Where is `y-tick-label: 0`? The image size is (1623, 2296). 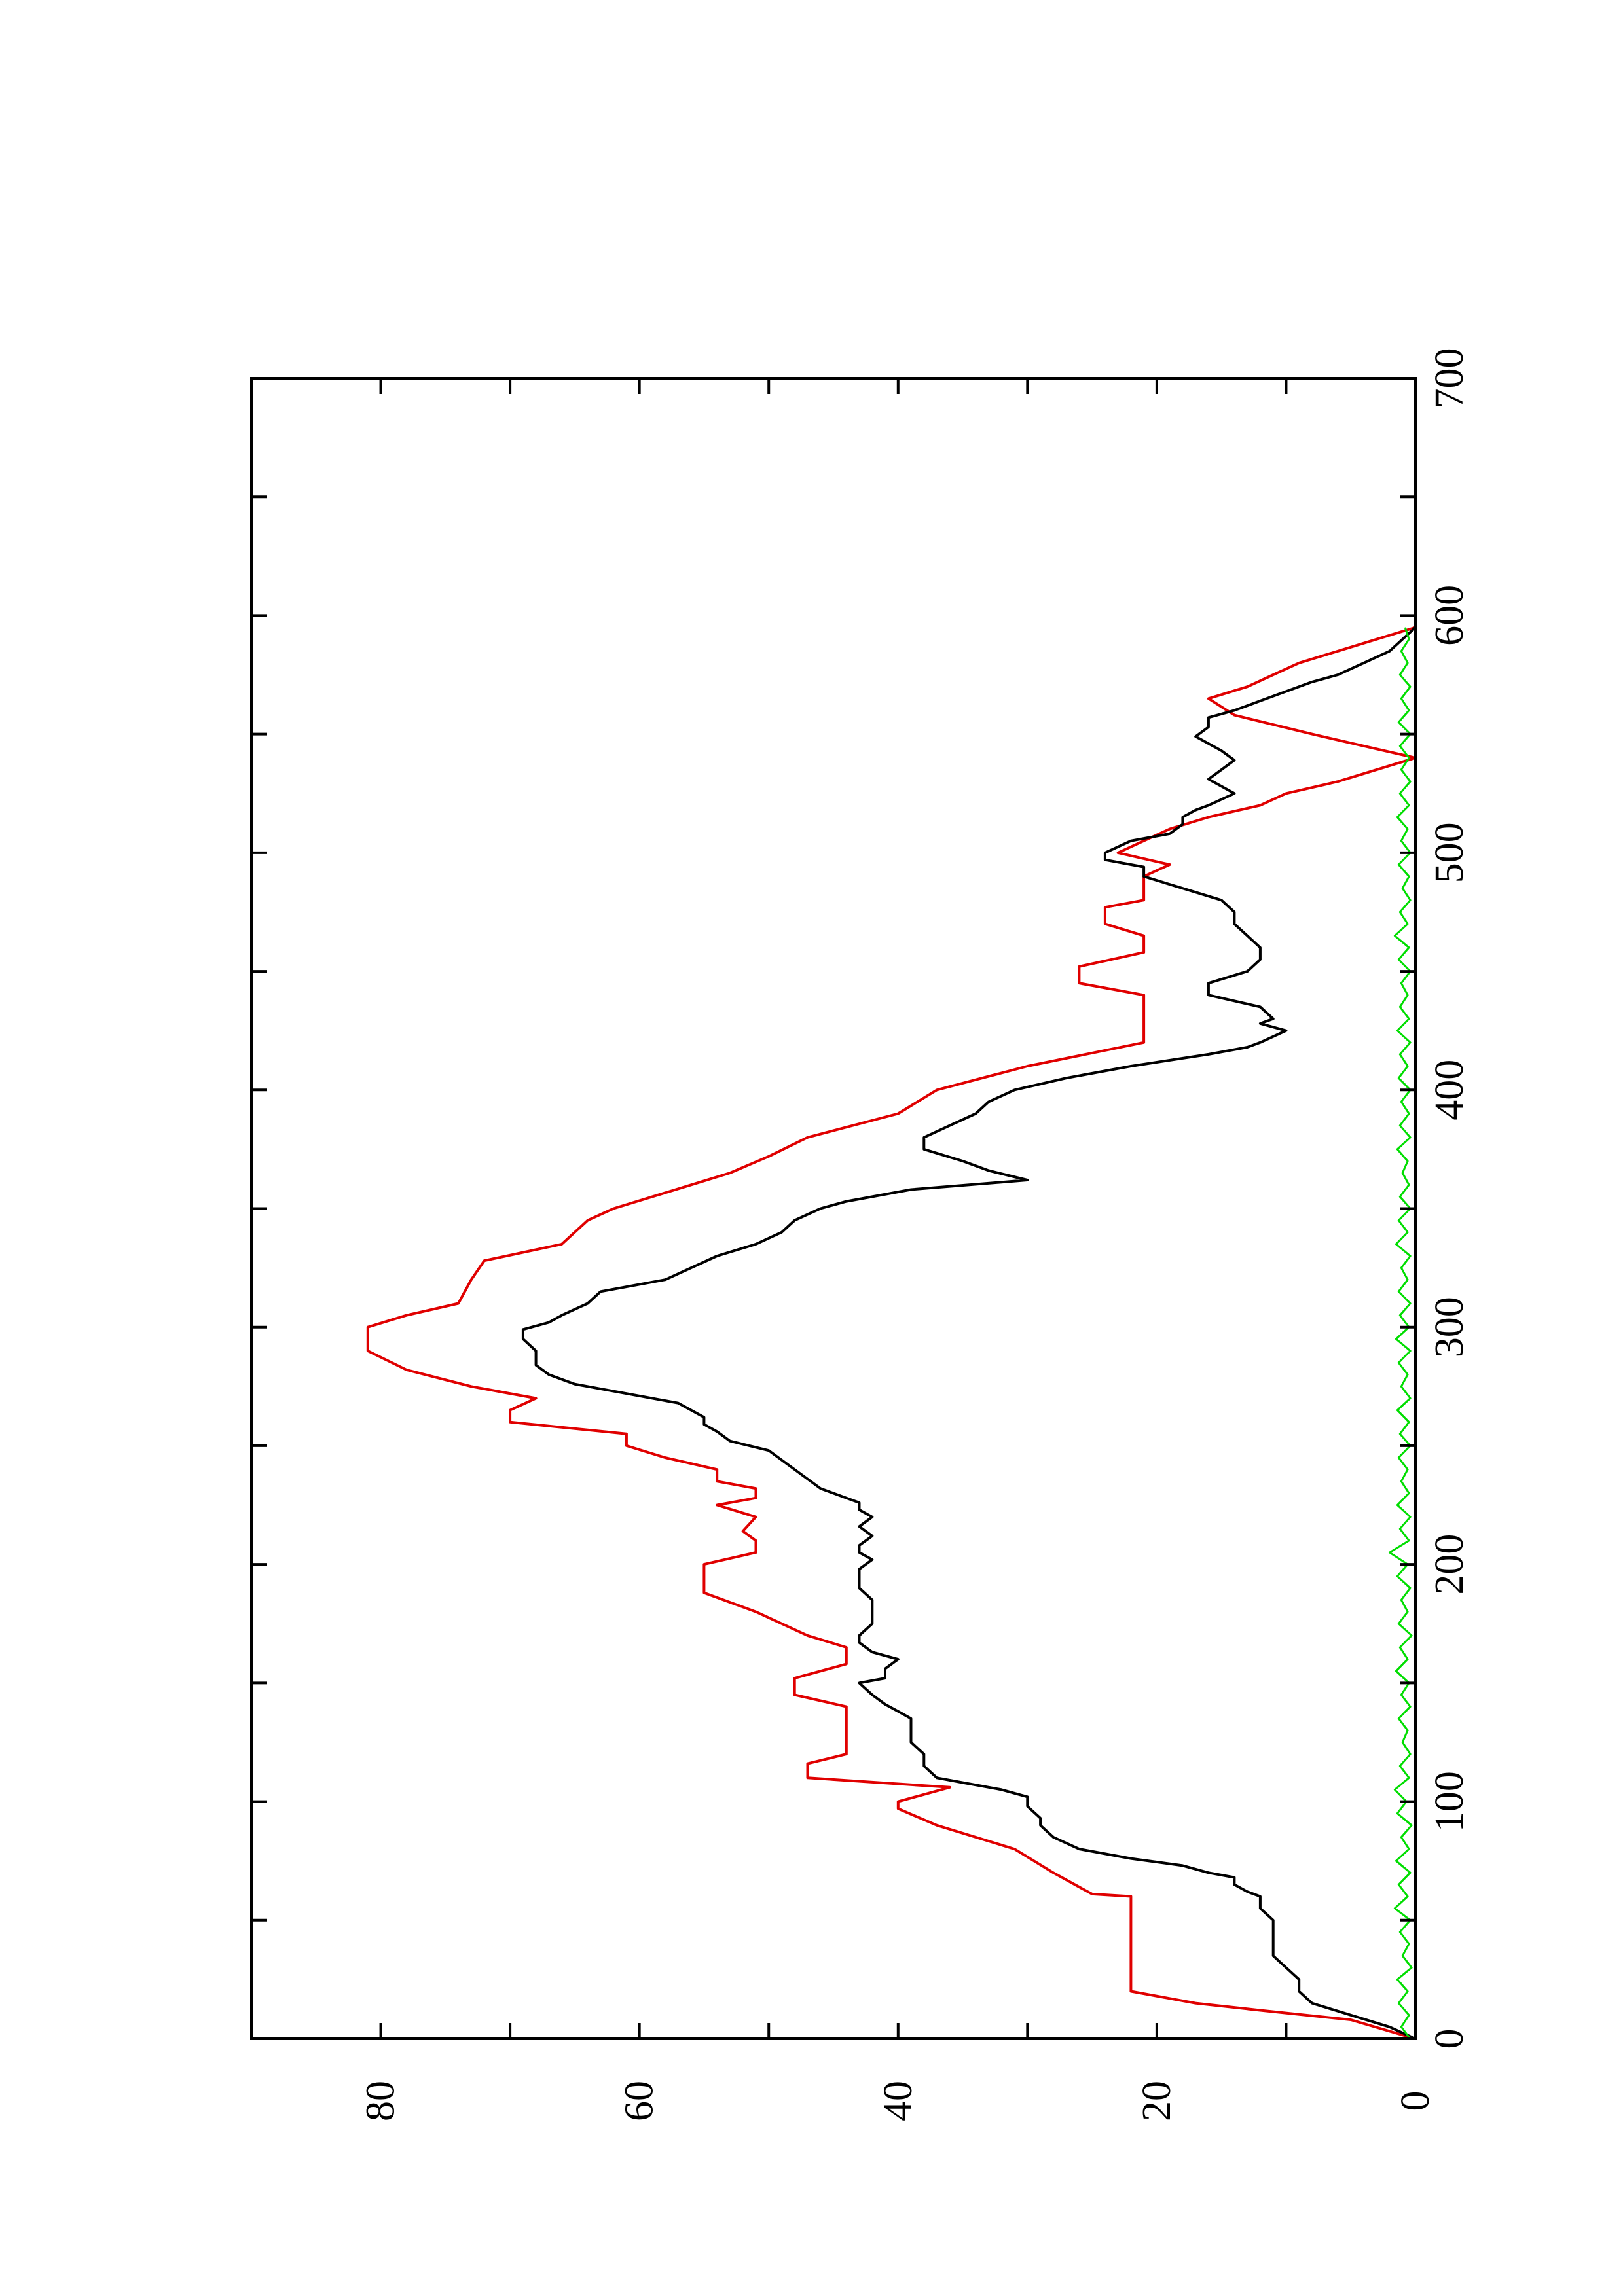 y-tick-label: 0 is located at coordinates (1415, 2101).